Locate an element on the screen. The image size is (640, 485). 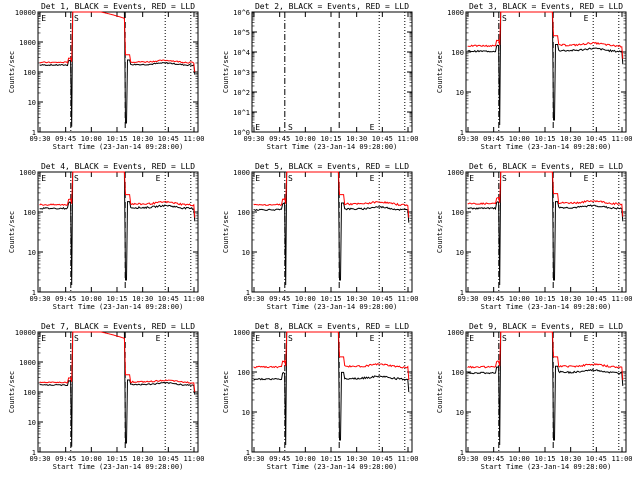
y-tick-label: 10^0 is located at coordinates (241, 133).